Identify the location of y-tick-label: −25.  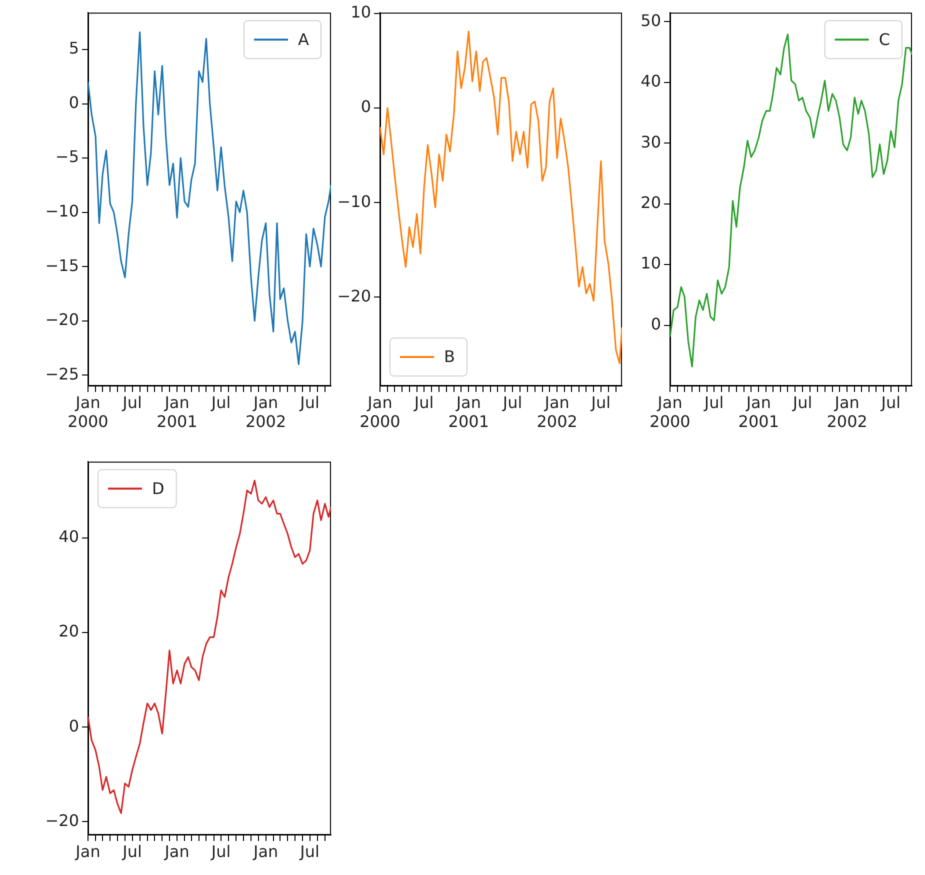
(62, 374).